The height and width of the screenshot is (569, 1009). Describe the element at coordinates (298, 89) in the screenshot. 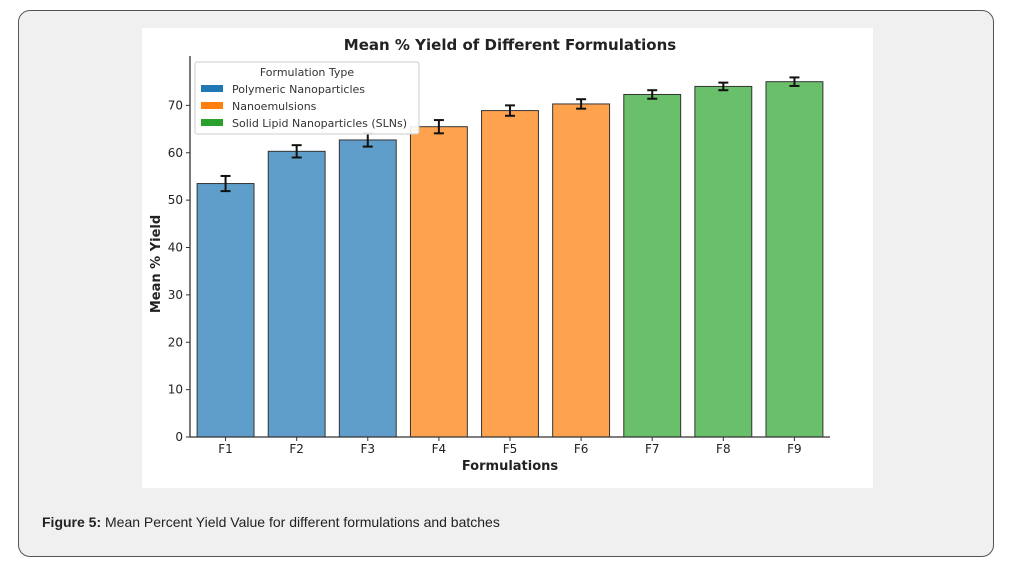

I see `legend-label-1: Polymeric Nanoparticles` at that location.